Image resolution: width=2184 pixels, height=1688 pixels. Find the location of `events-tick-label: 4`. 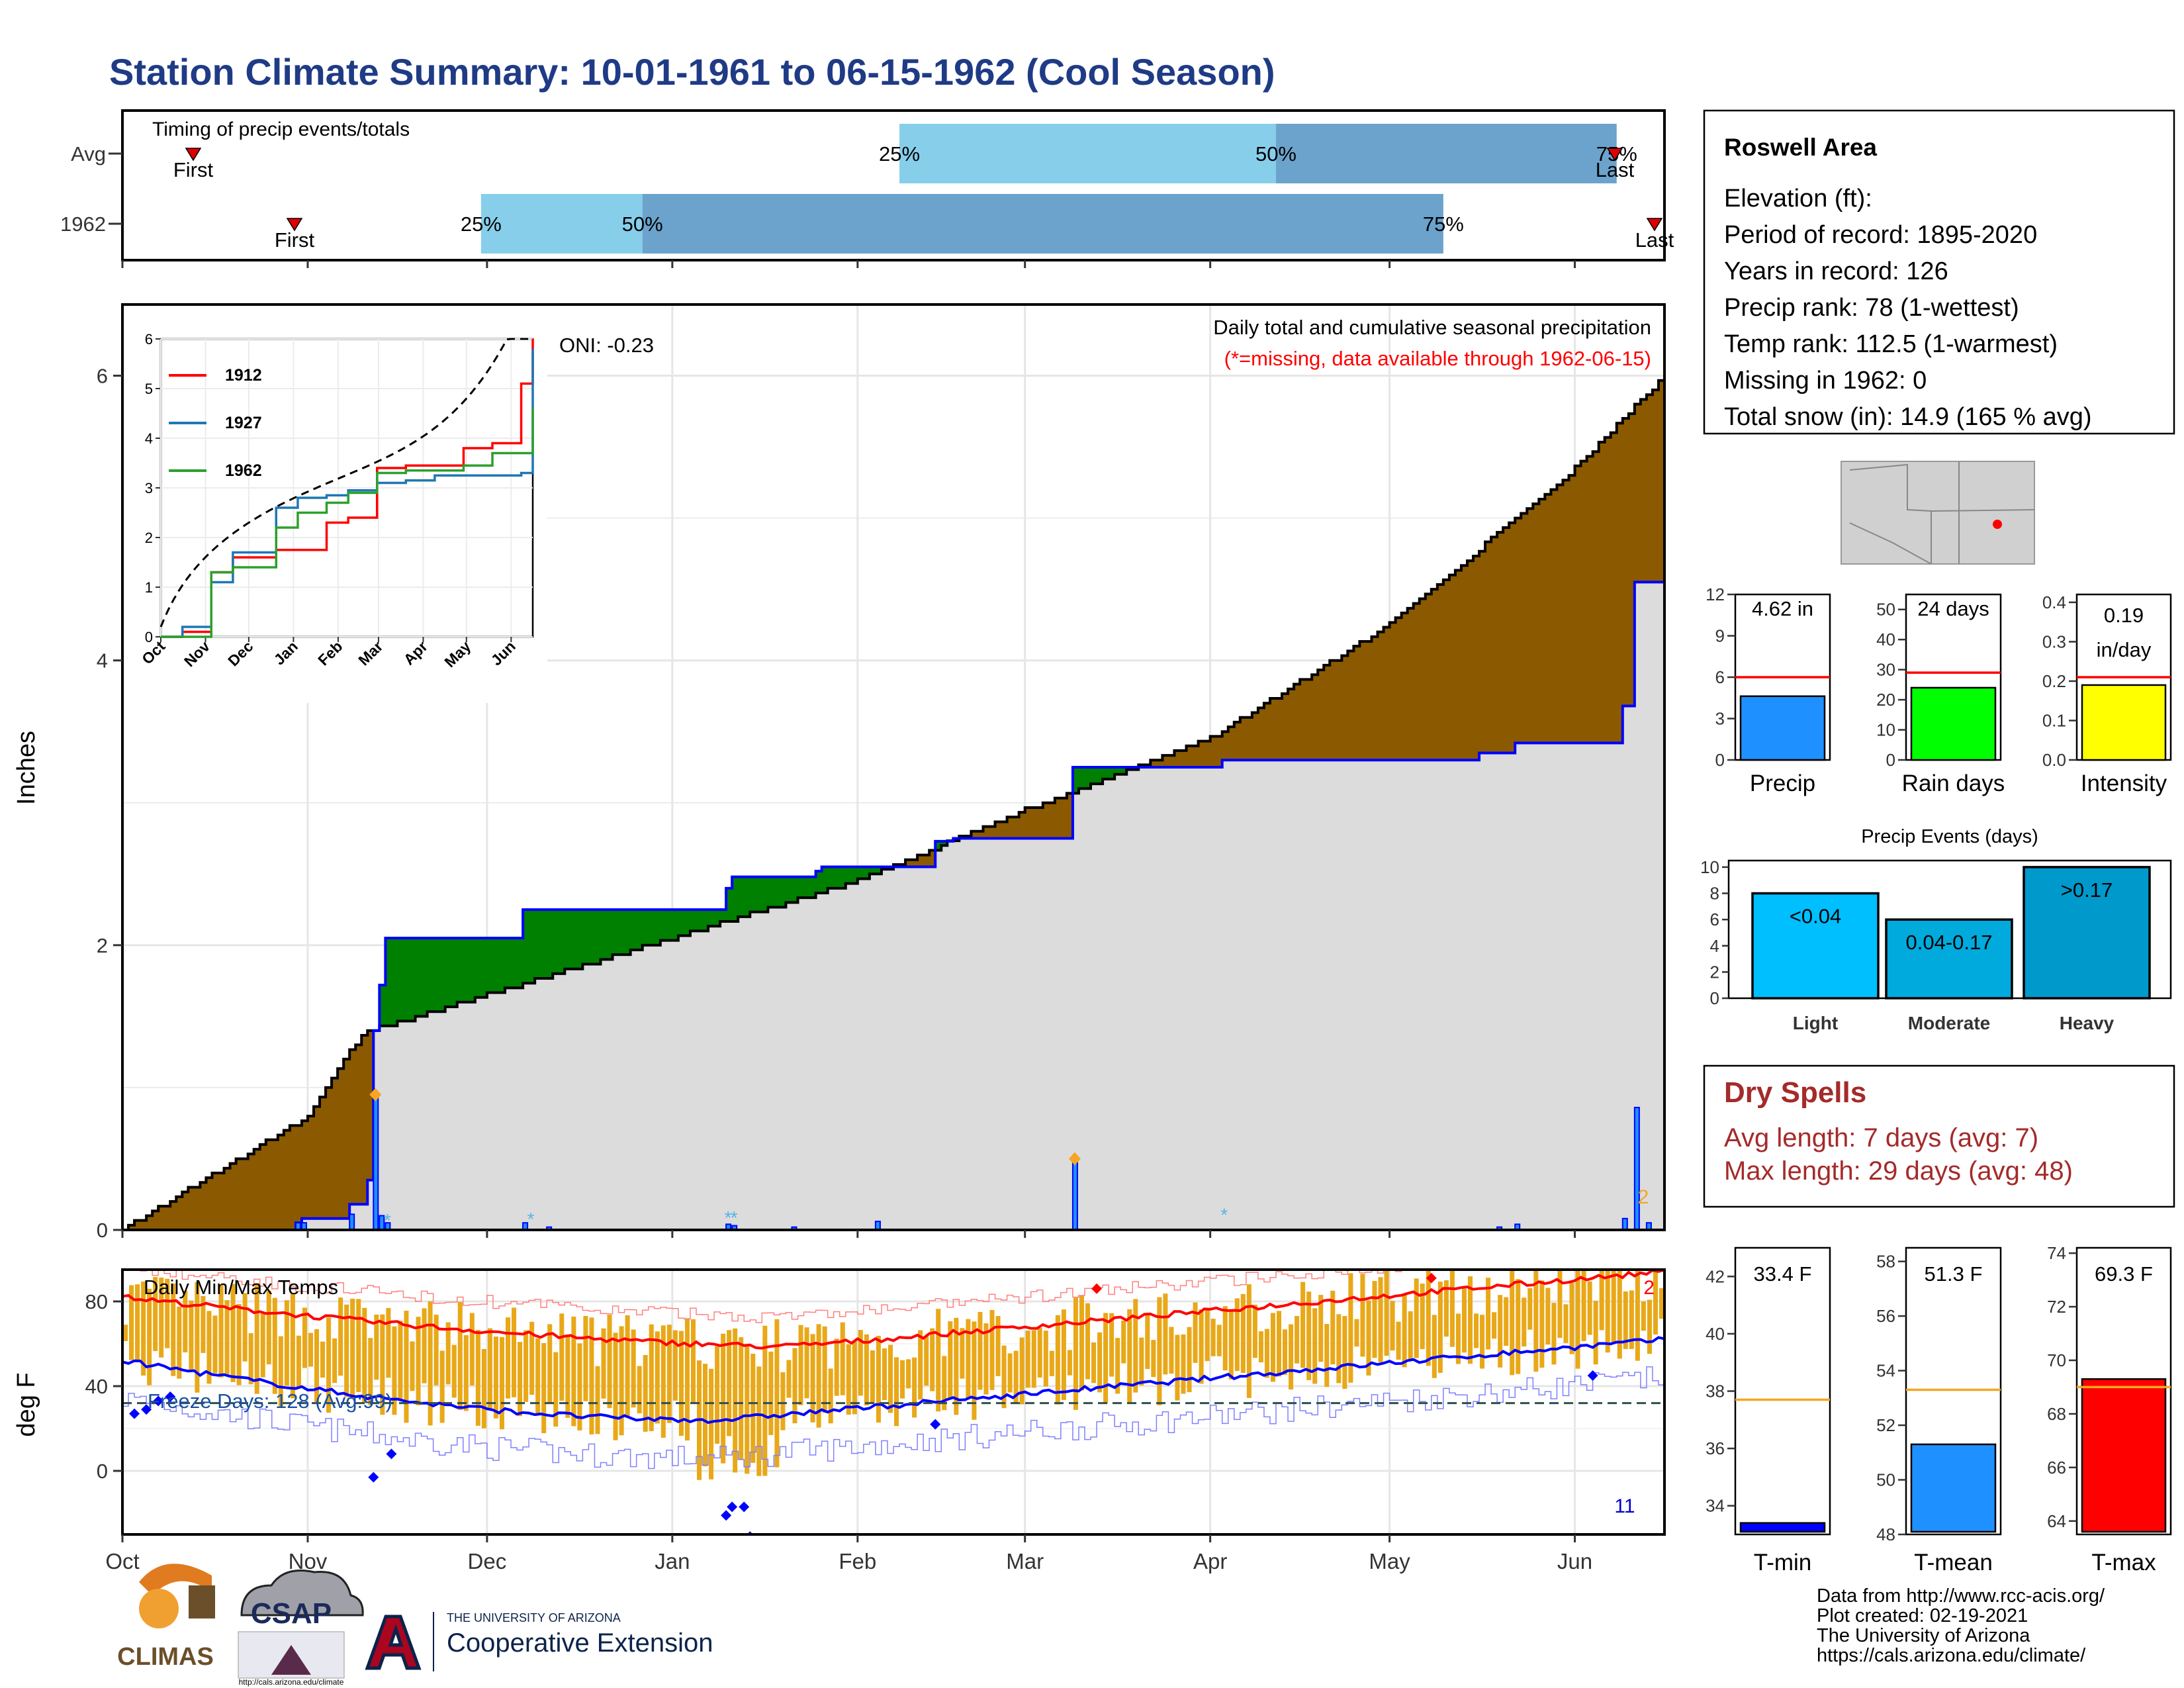

events-tick-label: 4 is located at coordinates (1715, 946).